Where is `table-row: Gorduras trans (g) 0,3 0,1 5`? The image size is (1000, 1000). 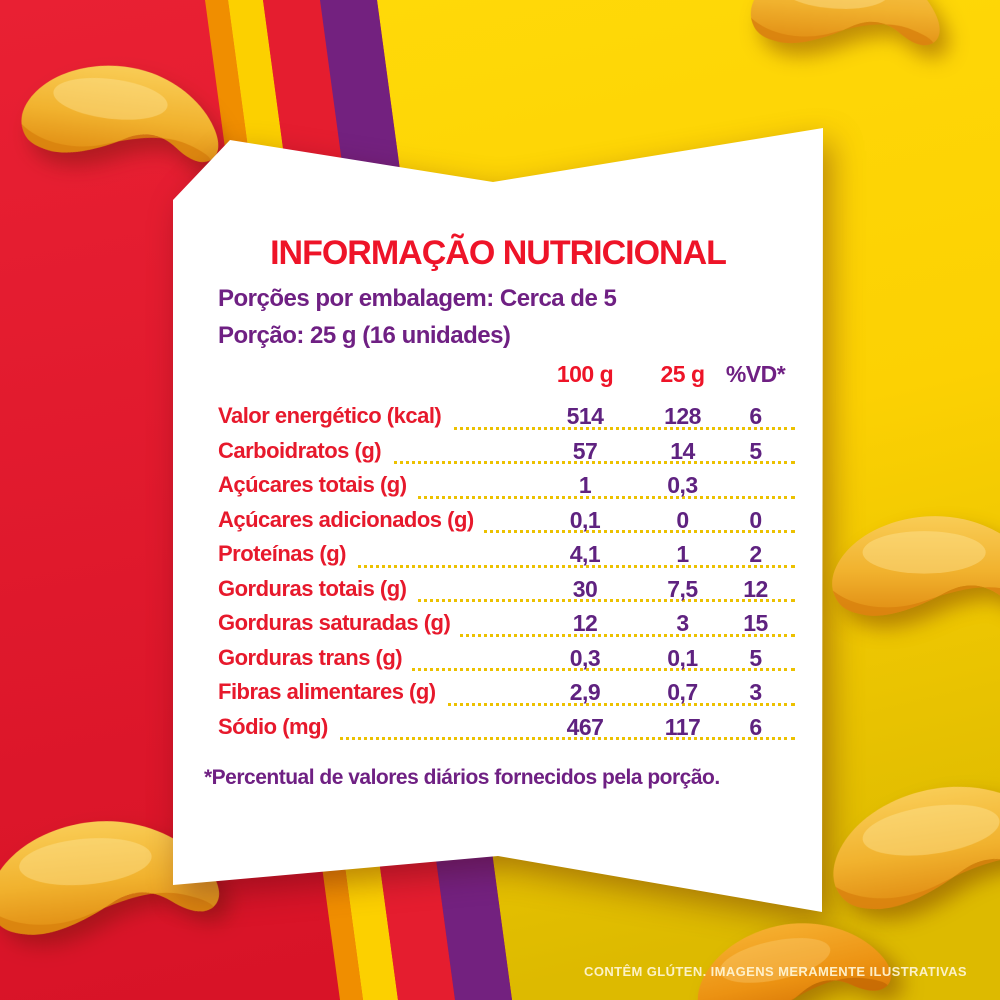 table-row: Gorduras trans (g) 0,3 0,1 5 is located at coordinates (500, 657).